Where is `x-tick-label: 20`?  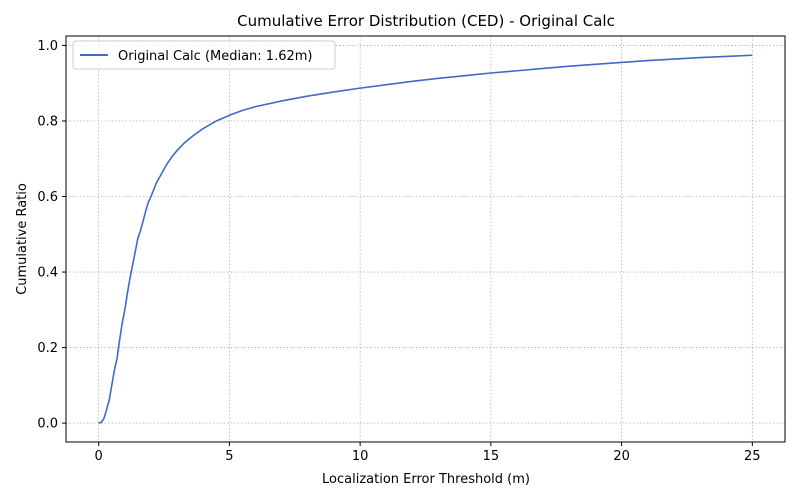
x-tick-label: 20 is located at coordinates (621, 456).